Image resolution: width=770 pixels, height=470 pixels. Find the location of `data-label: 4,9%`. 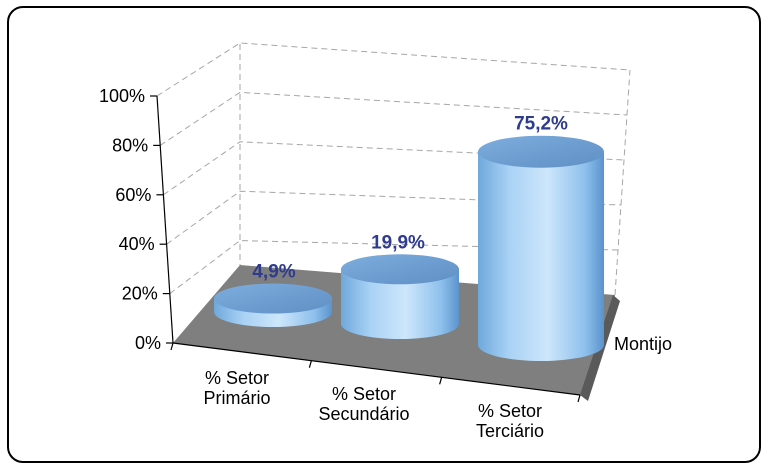

data-label: 4,9% is located at coordinates (273, 272).